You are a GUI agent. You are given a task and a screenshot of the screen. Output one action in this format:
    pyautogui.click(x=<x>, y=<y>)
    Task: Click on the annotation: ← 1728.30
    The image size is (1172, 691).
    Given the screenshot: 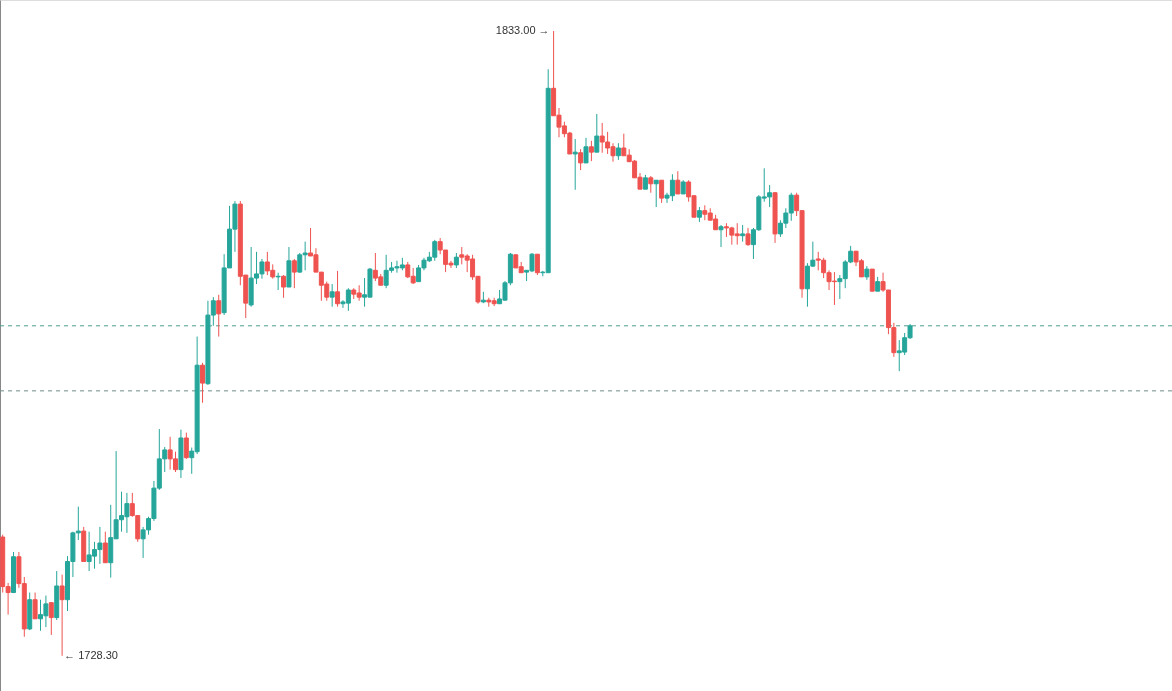 What is the action you would take?
    pyautogui.click(x=91, y=654)
    